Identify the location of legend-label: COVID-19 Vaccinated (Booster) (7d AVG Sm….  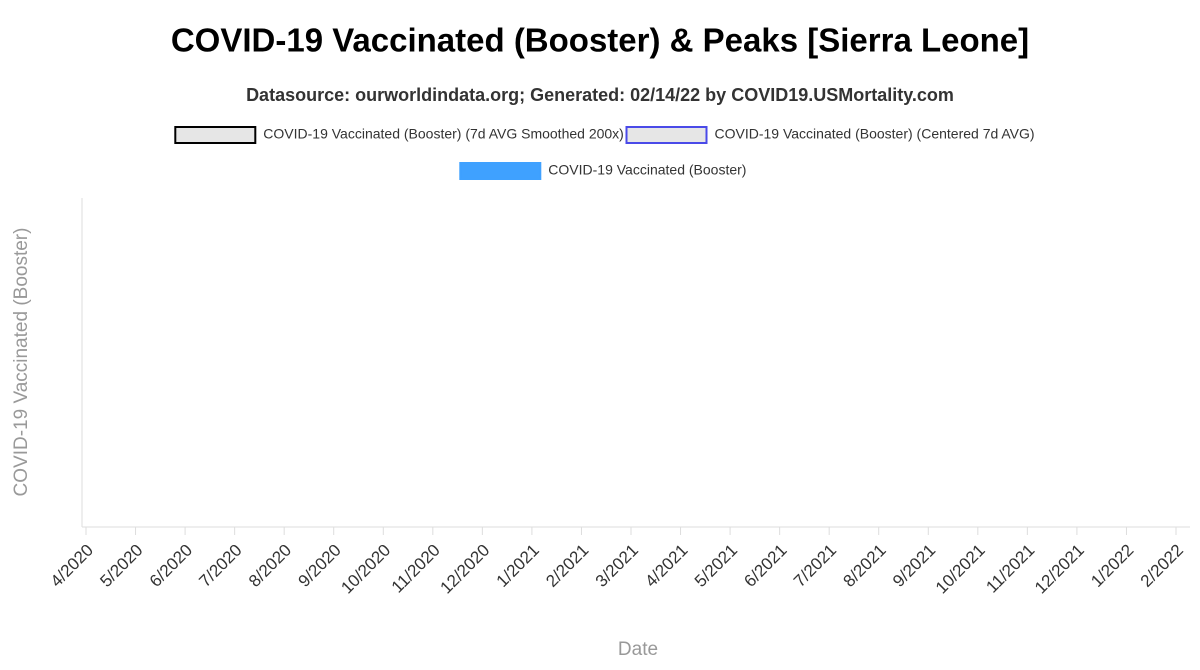
(443, 134).